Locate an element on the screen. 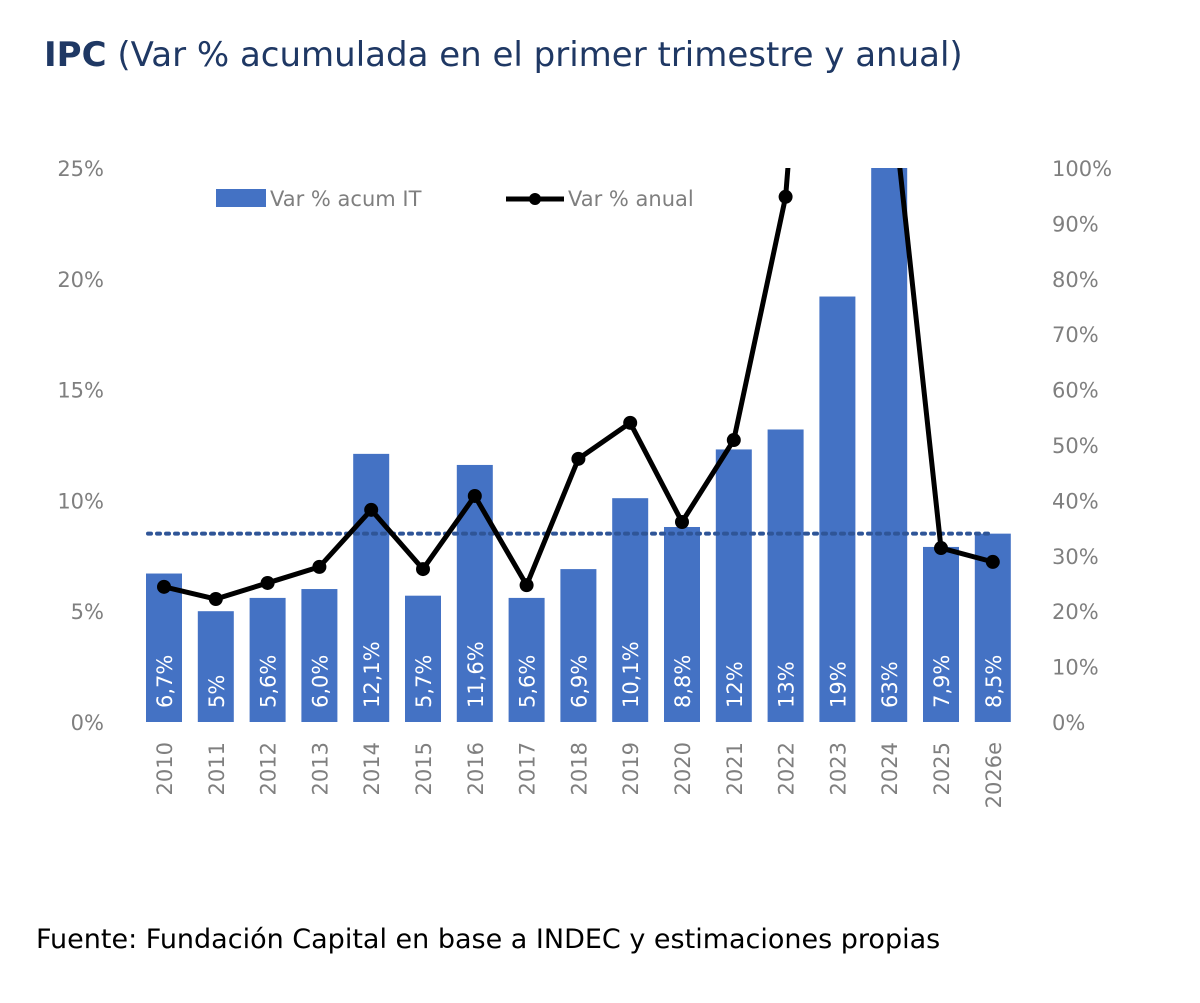 This screenshot has width=1200, height=1003. x-tick-label: 2026e is located at coordinates (994, 775).